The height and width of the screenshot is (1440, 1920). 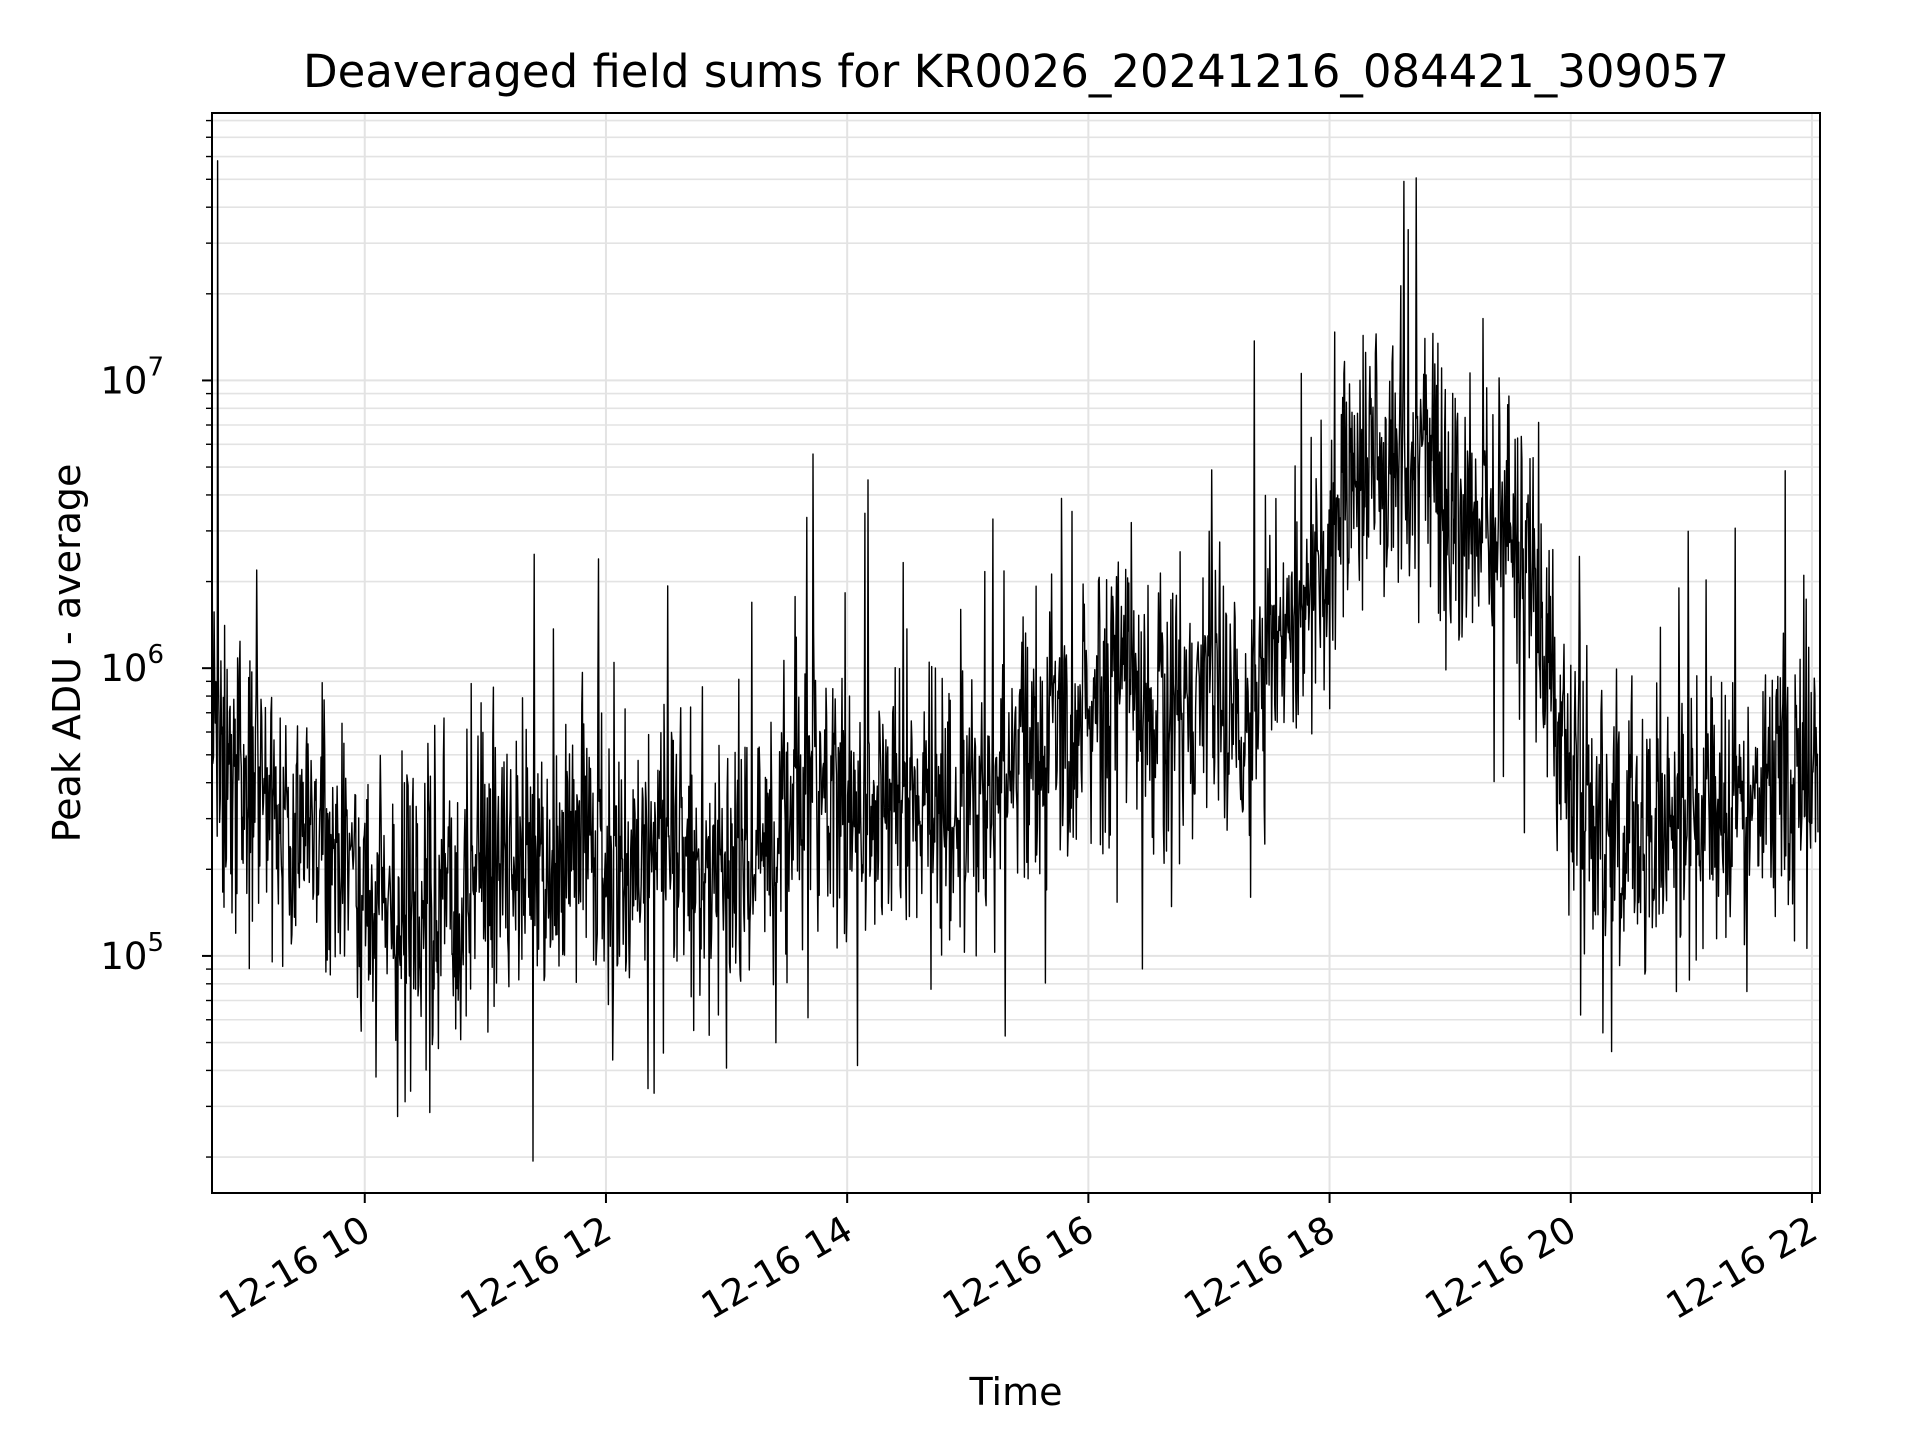 I want to click on x-tick-label: 12-16 12, so click(x=536, y=1268).